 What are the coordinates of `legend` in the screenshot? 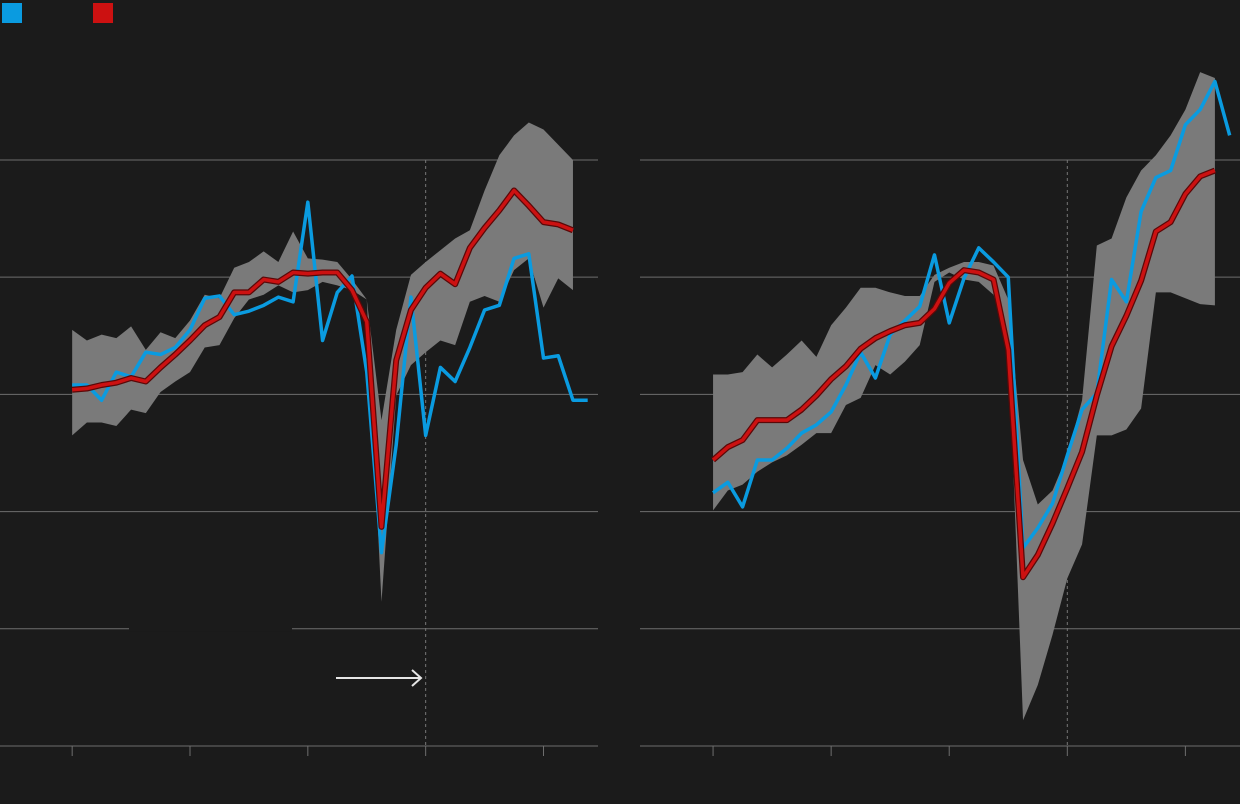 It's located at (57, 13).